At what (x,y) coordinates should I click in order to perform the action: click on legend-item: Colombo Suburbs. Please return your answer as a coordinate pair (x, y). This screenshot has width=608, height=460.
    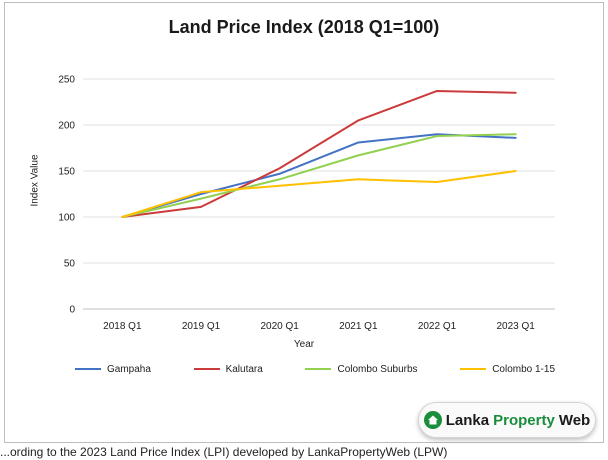
    Looking at the image, I should click on (361, 369).